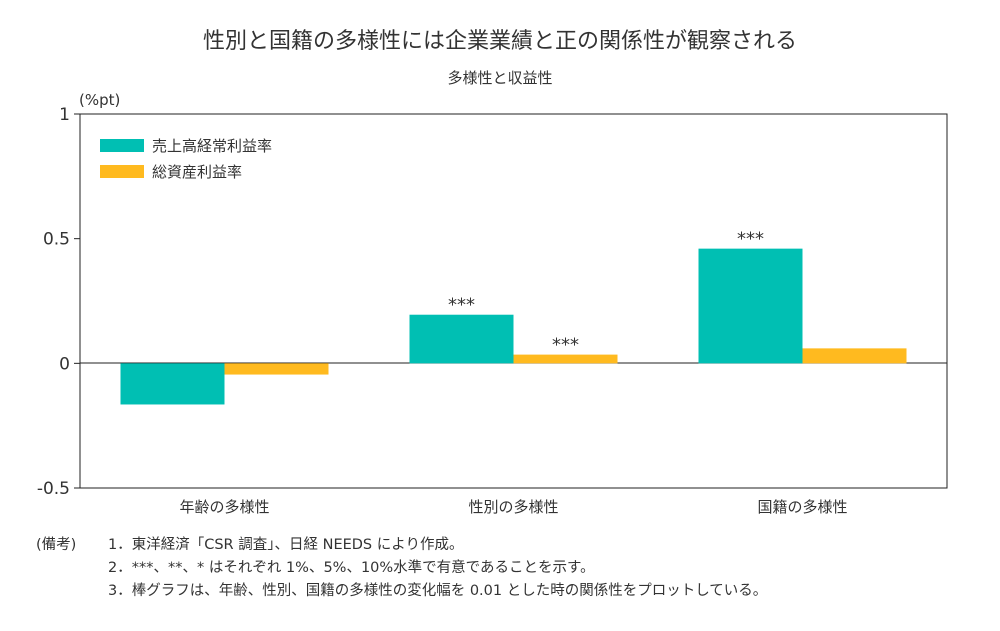 The width and height of the screenshot is (1000, 631). What do you see at coordinates (99, 100) in the screenshot?
I see `y-axis-unit-label: (%pt)` at bounding box center [99, 100].